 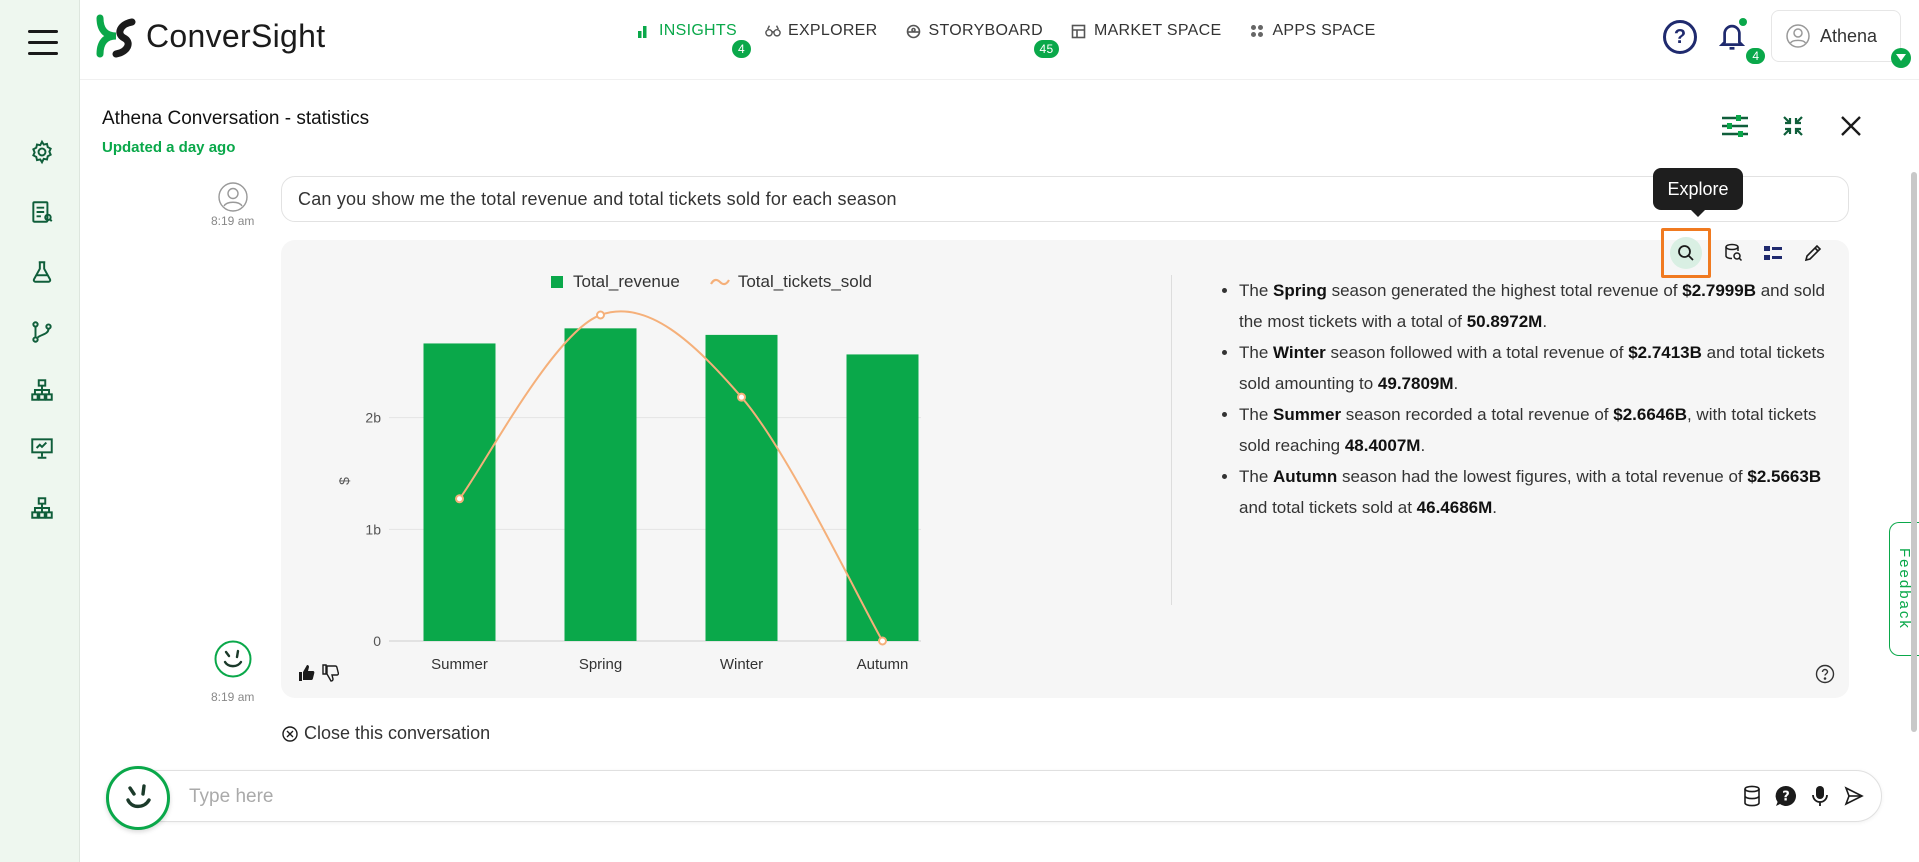 What do you see at coordinates (557, 282) in the screenshot?
I see `legend-swatch-revenue` at bounding box center [557, 282].